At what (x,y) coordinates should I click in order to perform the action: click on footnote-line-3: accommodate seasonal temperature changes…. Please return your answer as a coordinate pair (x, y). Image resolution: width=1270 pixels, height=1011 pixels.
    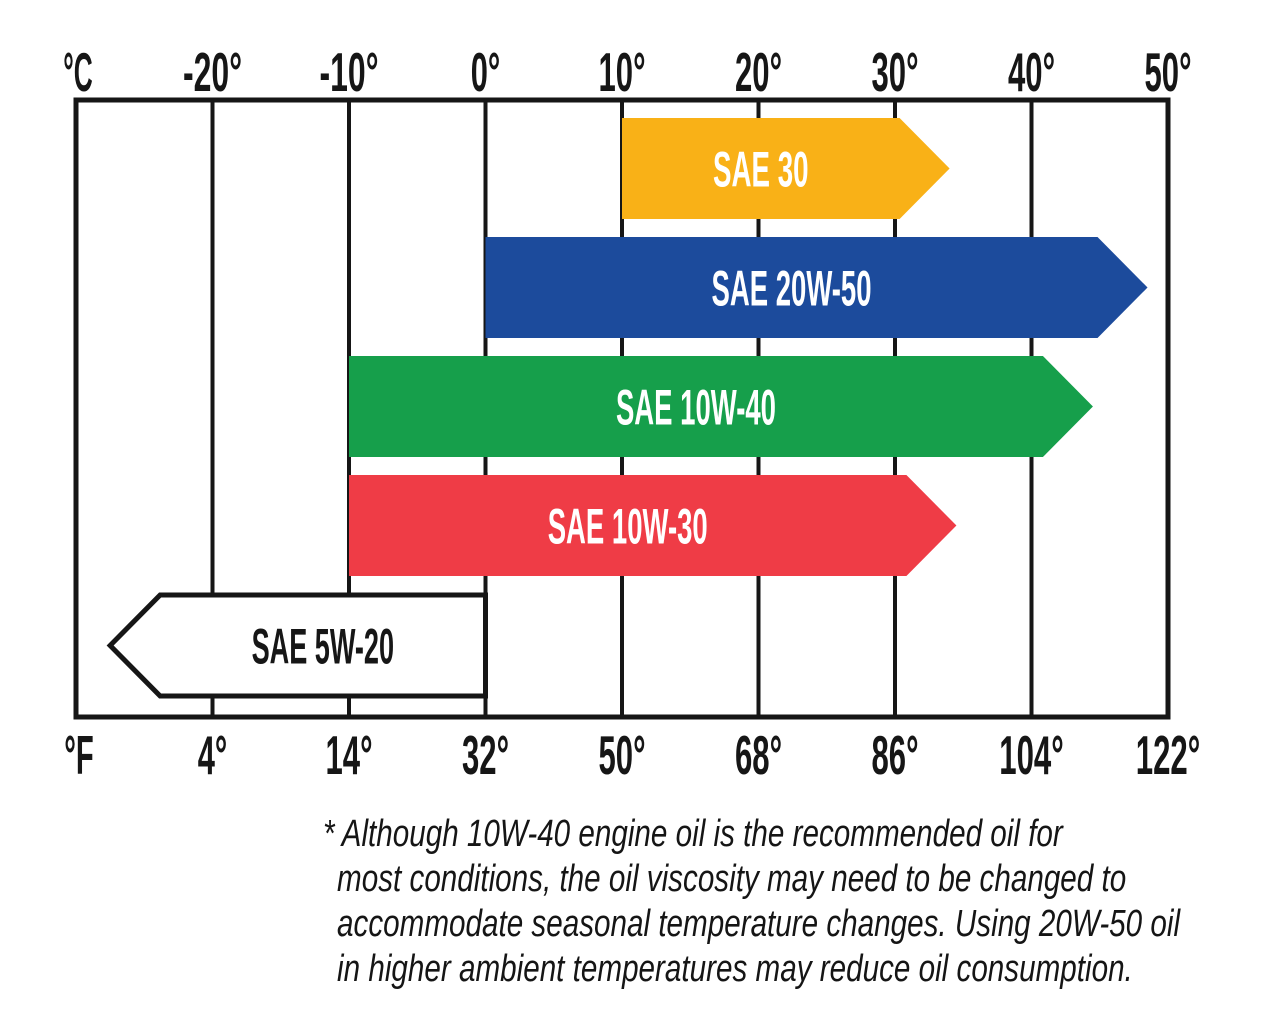
    Looking at the image, I should click on (759, 924).